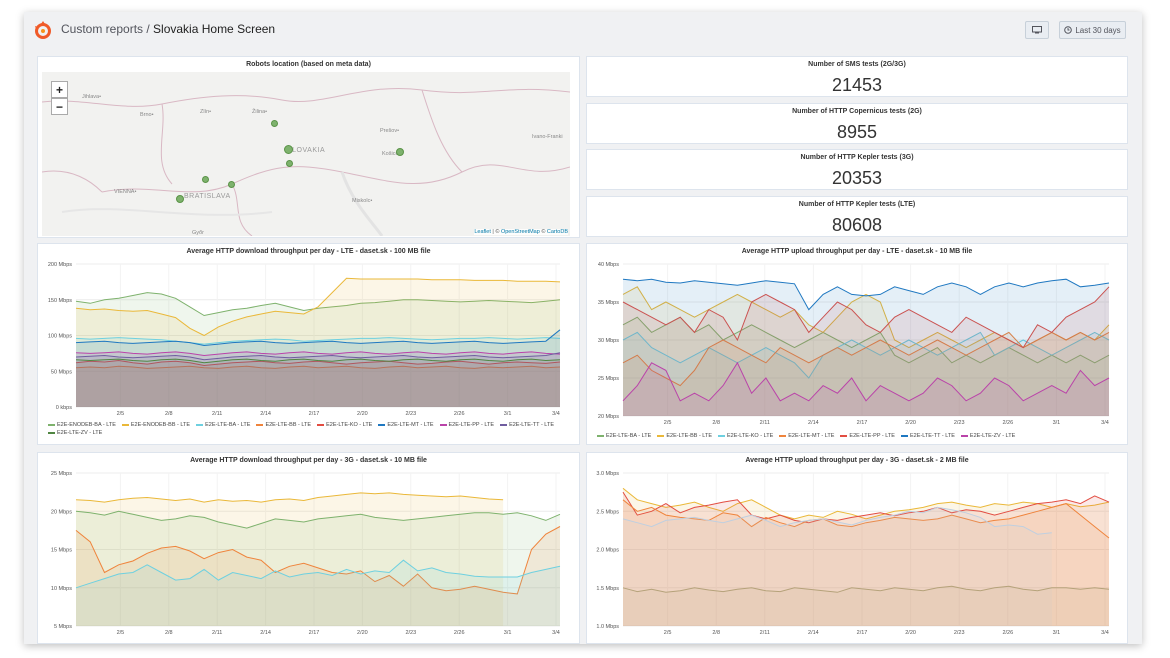 This screenshot has width=1170, height=658. Describe the element at coordinates (857, 157) in the screenshot. I see `stat-title: Number of HTTP Kepler tests (3G)` at that location.